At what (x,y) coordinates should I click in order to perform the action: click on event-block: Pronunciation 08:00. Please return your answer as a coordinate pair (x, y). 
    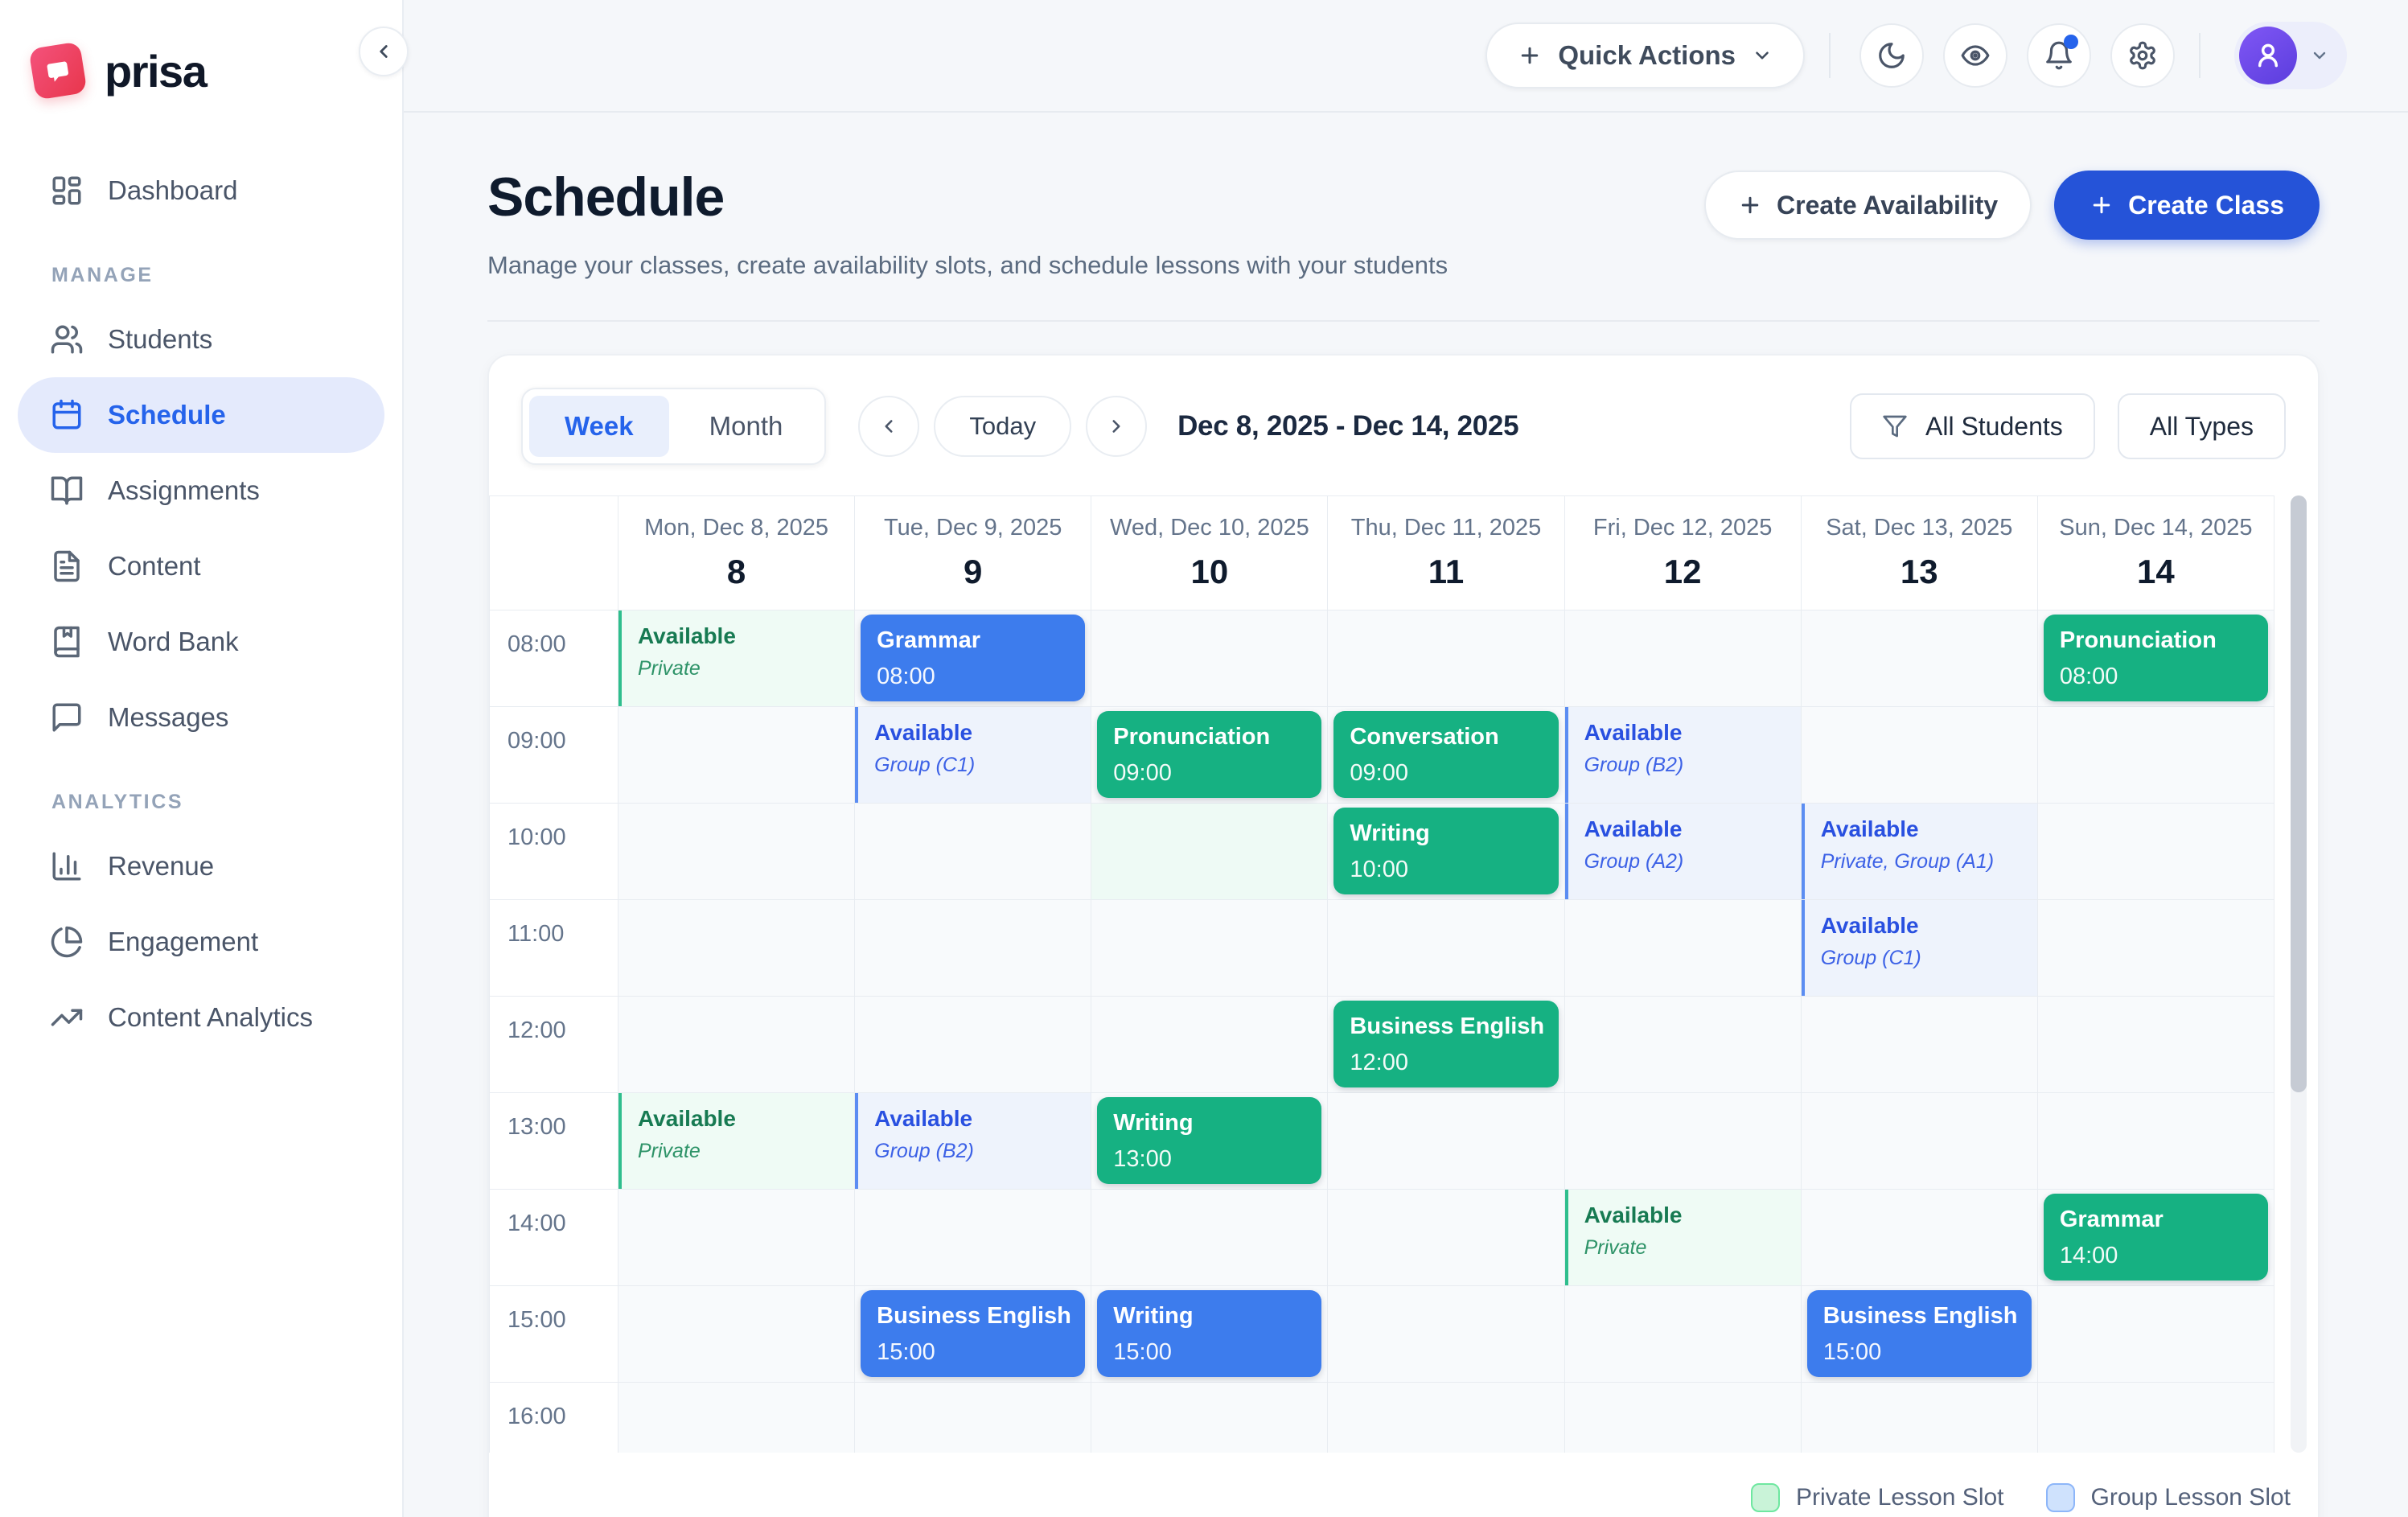
    Looking at the image, I should click on (2155, 658).